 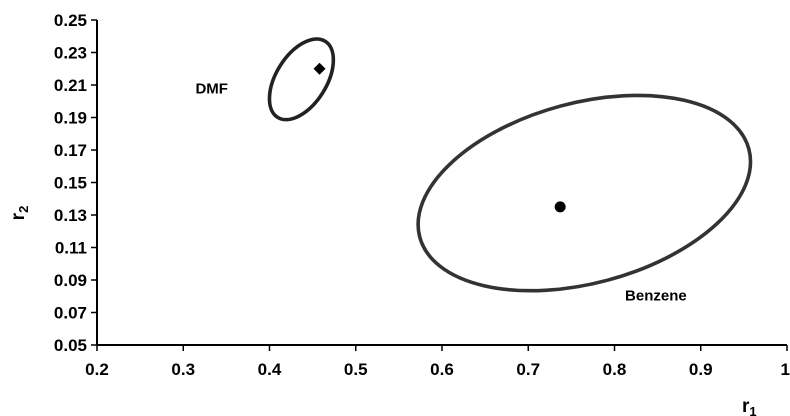 I want to click on y-tick-label: 0.13, so click(x=70, y=215).